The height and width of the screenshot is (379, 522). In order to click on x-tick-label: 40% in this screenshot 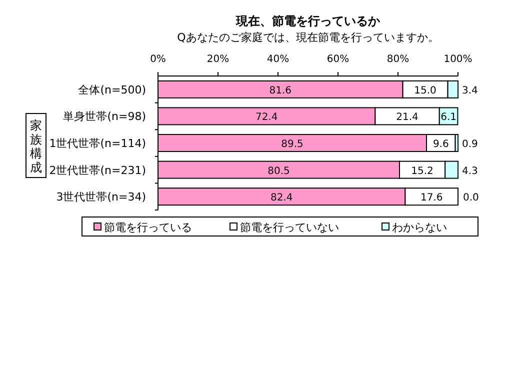, I will do `click(278, 59)`.